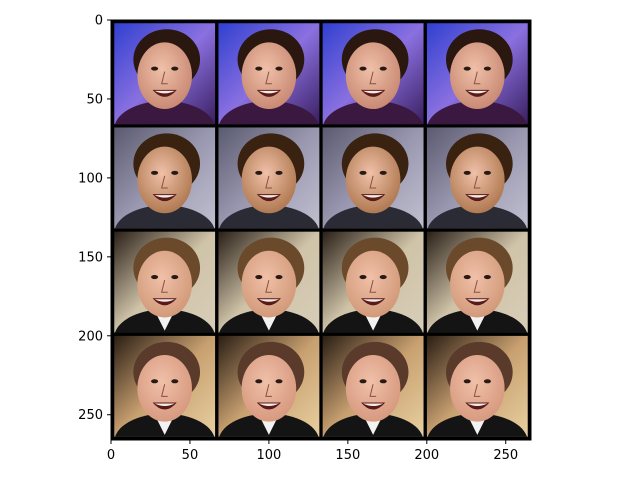 The width and height of the screenshot is (640, 480). I want to click on x-tick-label: 50, so click(190, 455).